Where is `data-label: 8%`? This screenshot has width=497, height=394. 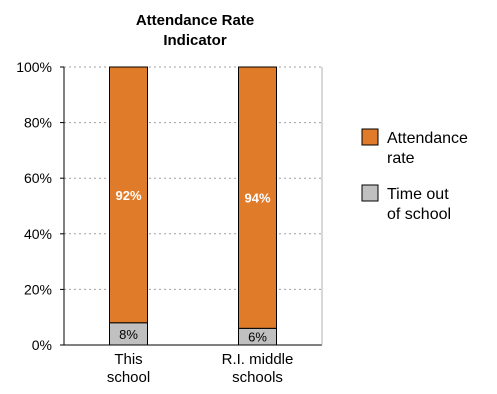 data-label: 8% is located at coordinates (128, 334).